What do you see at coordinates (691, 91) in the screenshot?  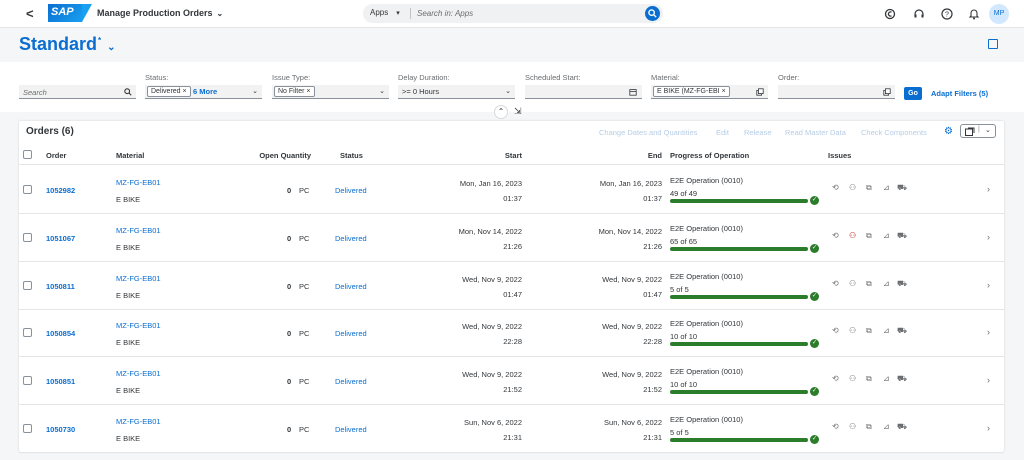 I see `material-token: E BIKE (MZ-FG-EBI ×` at bounding box center [691, 91].